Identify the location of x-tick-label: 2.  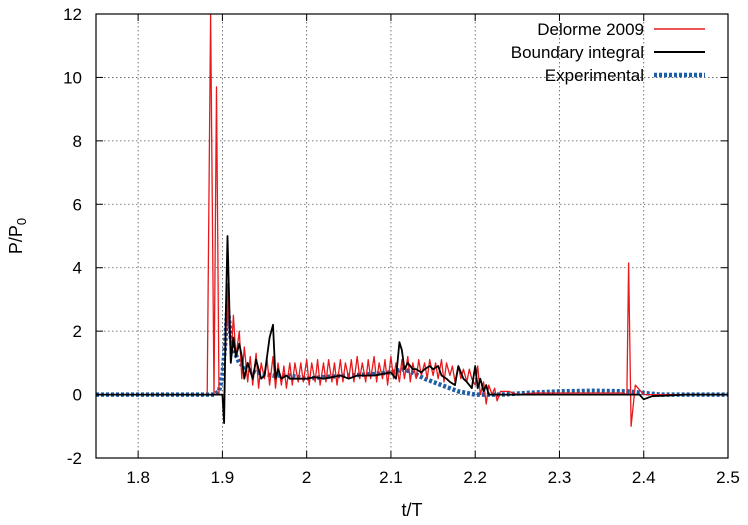
(306, 477).